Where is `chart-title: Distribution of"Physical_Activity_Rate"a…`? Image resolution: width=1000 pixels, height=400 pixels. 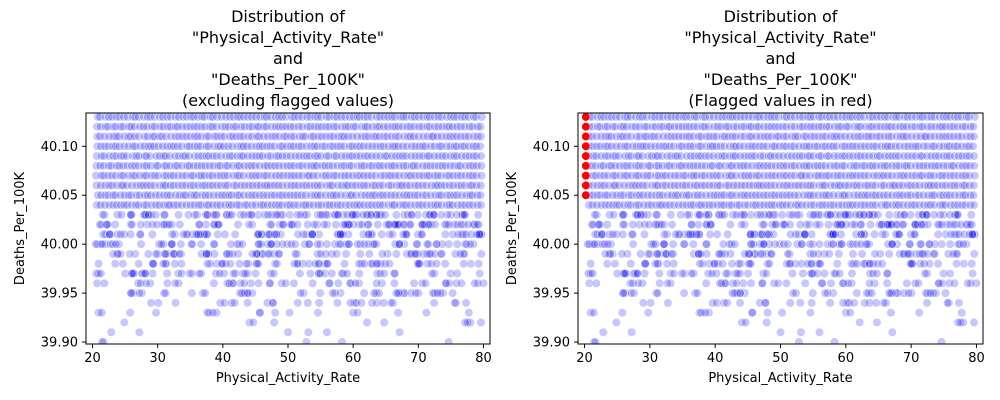 chart-title: Distribution of"Physical_Activity_Rate"a… is located at coordinates (288, 58).